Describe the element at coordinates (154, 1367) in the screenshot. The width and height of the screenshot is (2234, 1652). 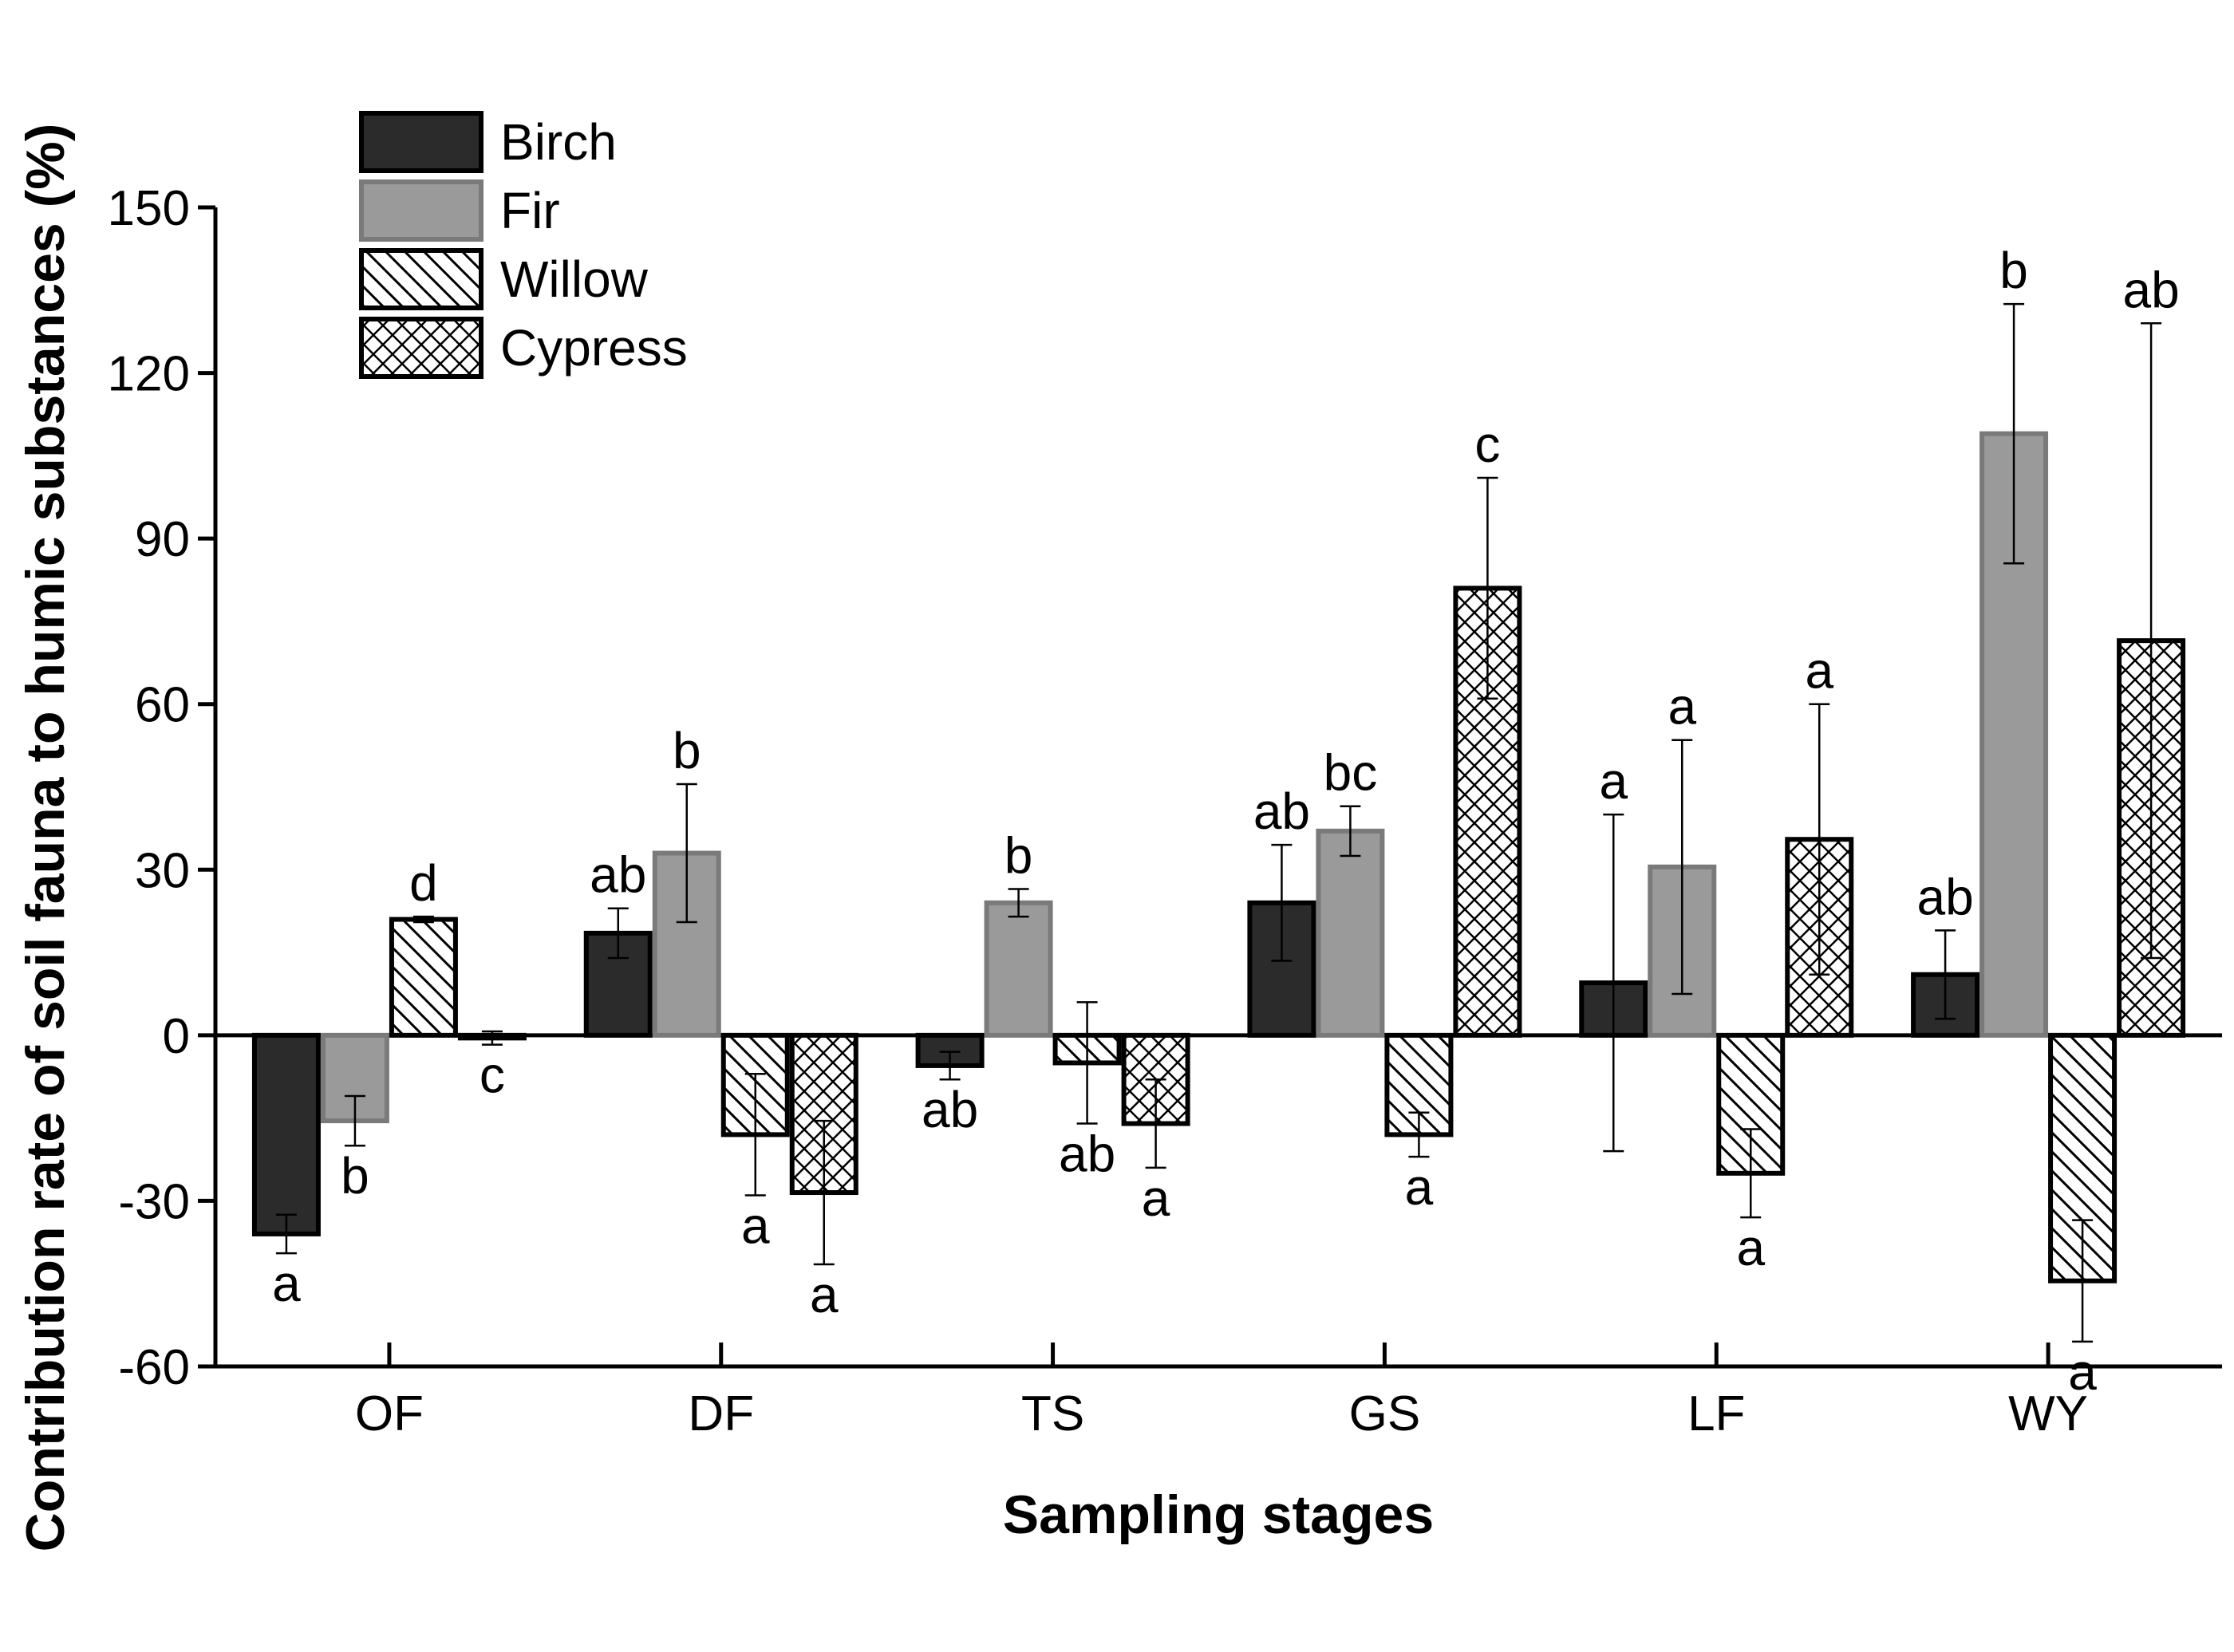
I see `y-tick-label: -60` at that location.